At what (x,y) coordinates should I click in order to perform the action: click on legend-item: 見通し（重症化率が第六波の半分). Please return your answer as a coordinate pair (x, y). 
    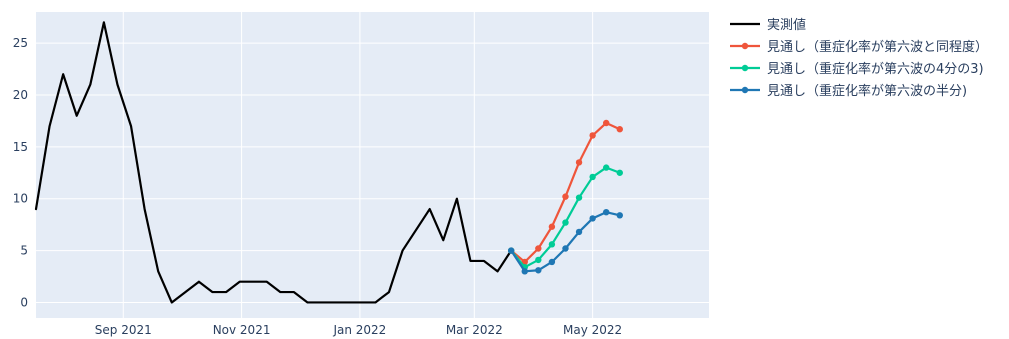
    Looking at the image, I should click on (848, 91).